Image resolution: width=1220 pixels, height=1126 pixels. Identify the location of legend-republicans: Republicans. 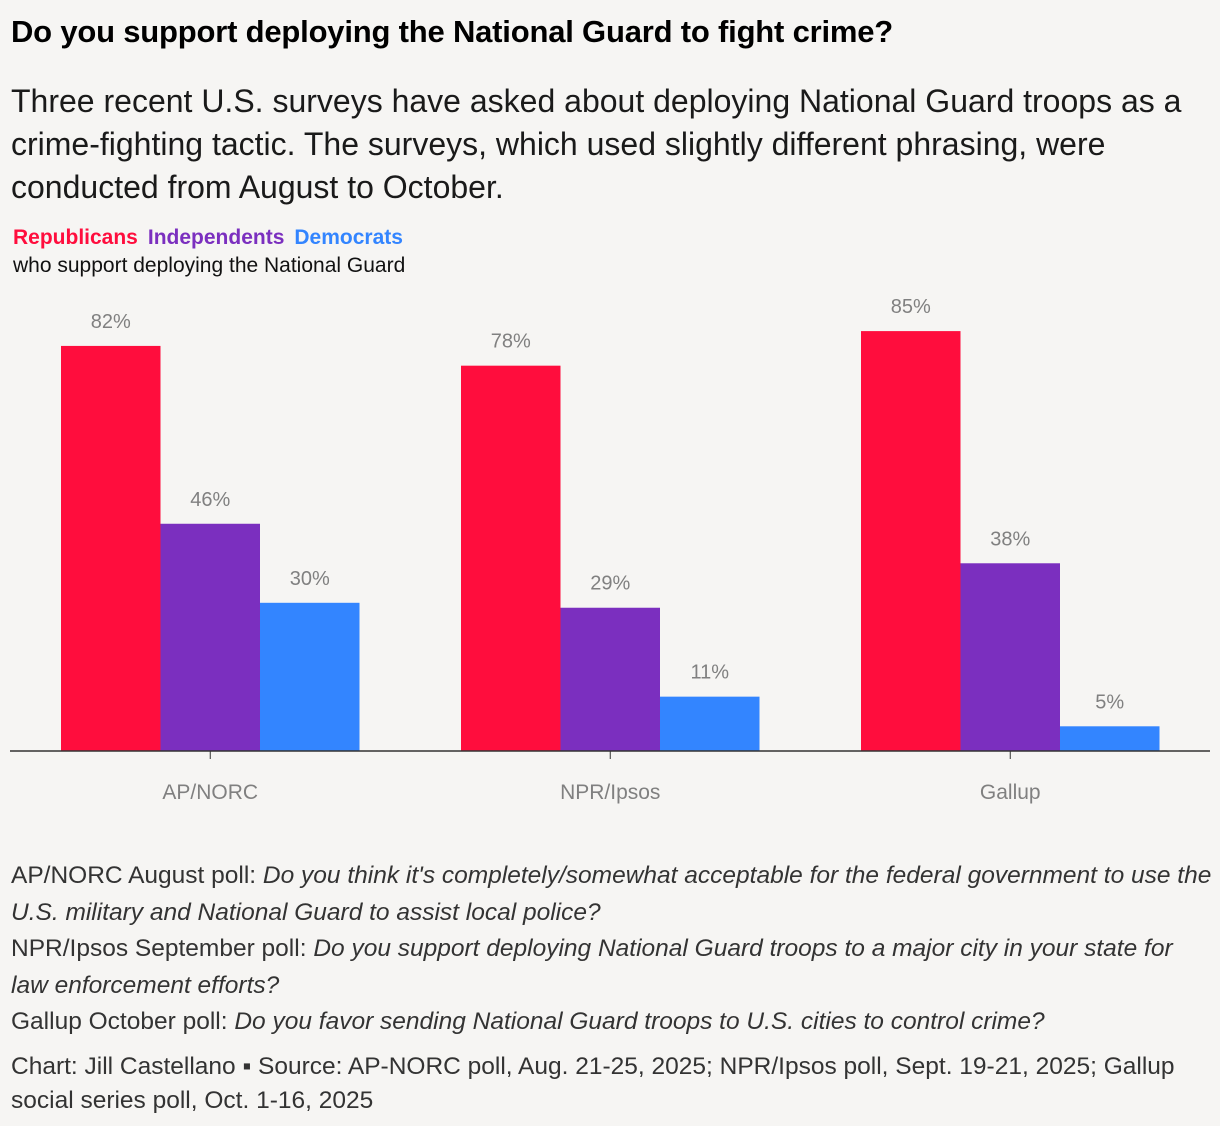
(75, 237).